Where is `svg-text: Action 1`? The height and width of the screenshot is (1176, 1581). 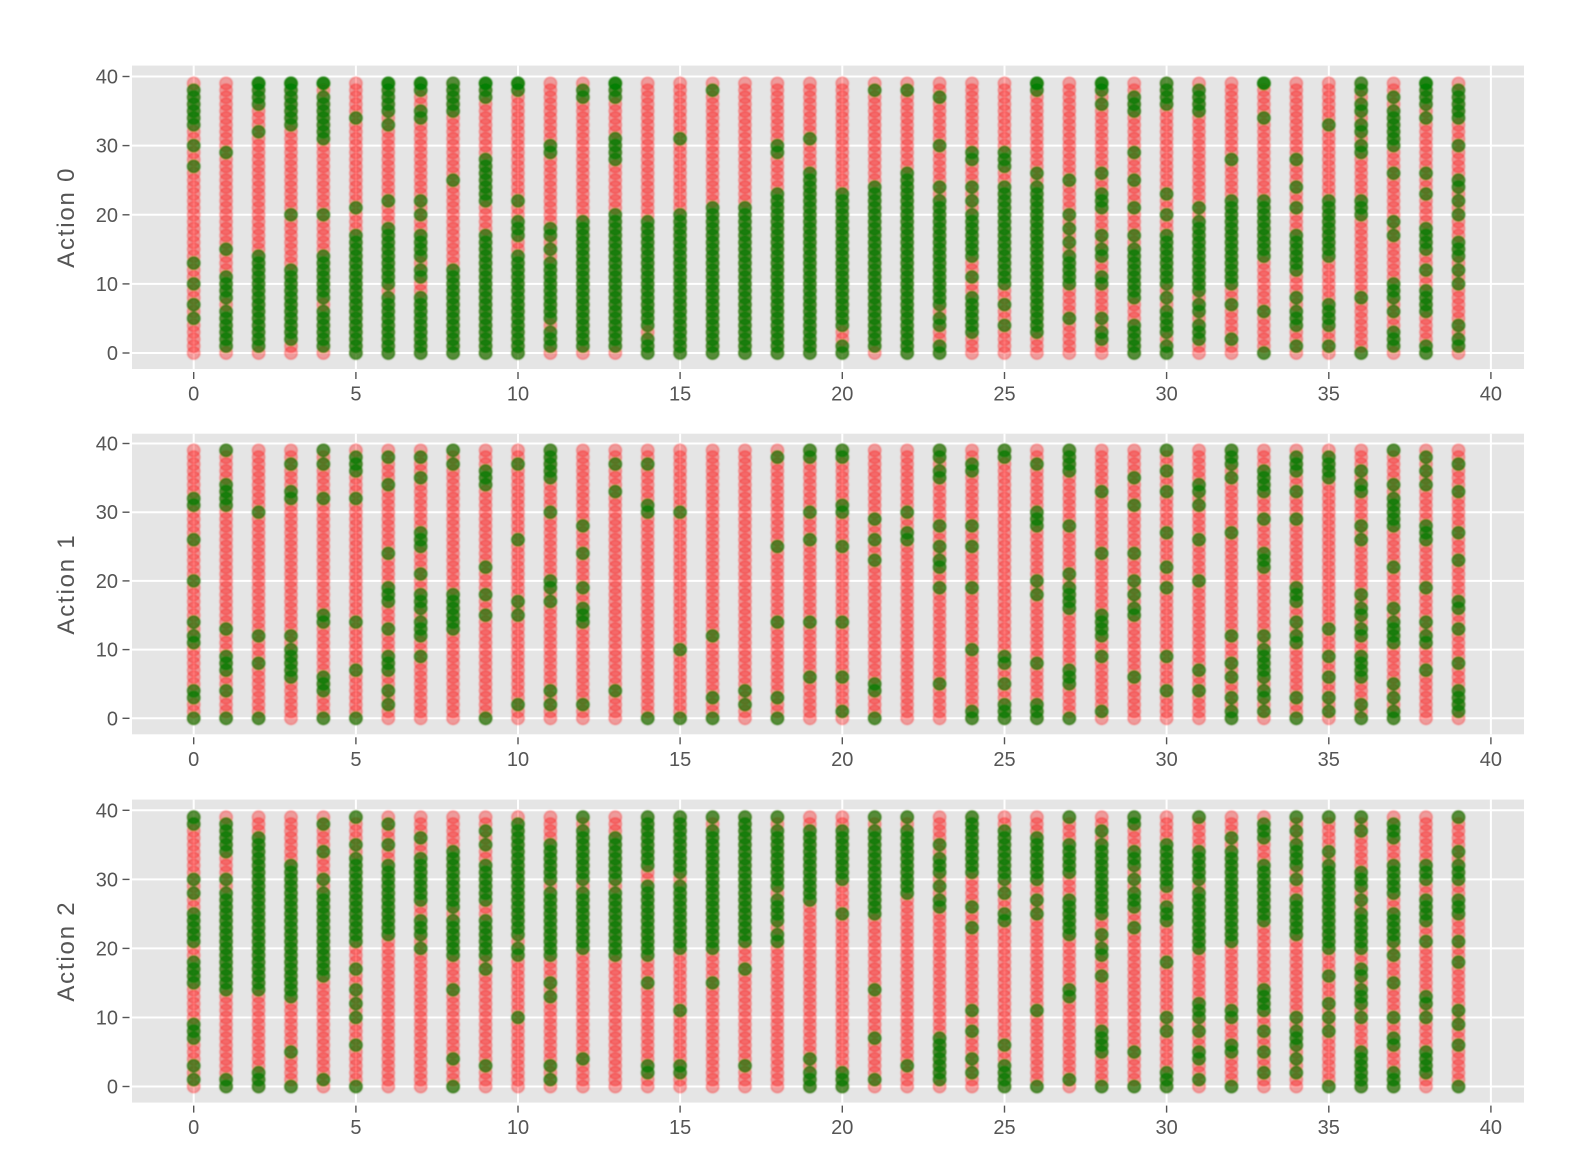
svg-text: Action 1 is located at coordinates (66, 583).